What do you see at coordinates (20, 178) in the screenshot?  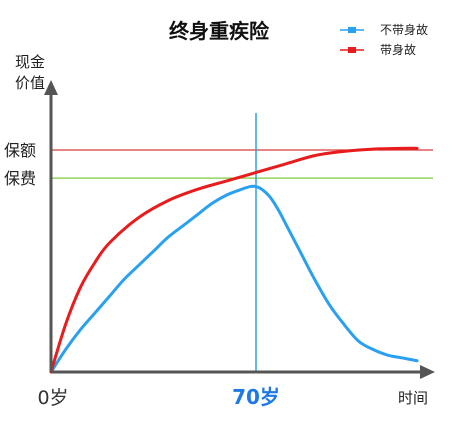 I see `reference-label-premium: 保费` at bounding box center [20, 178].